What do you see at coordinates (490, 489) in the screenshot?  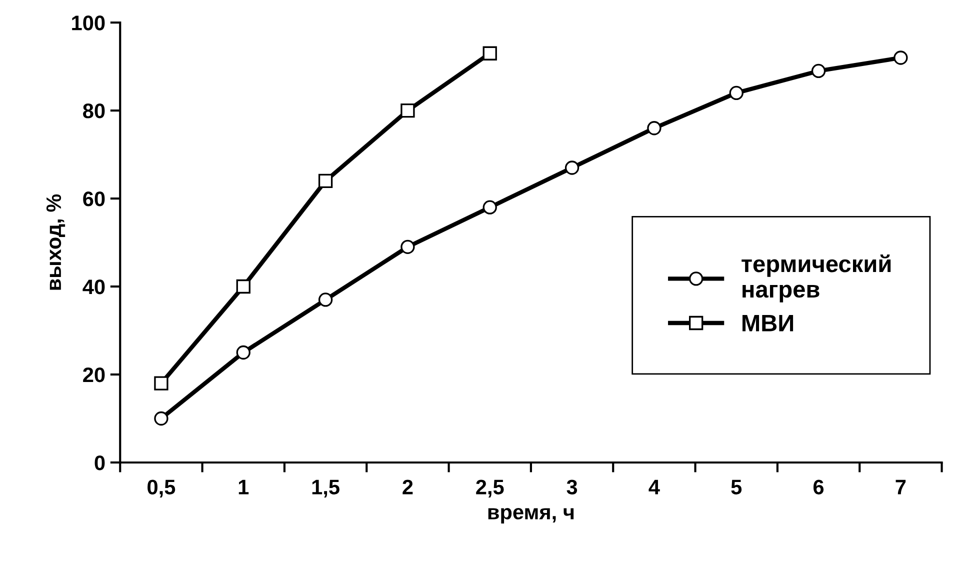 I see `x-tick-label: 2,5` at bounding box center [490, 489].